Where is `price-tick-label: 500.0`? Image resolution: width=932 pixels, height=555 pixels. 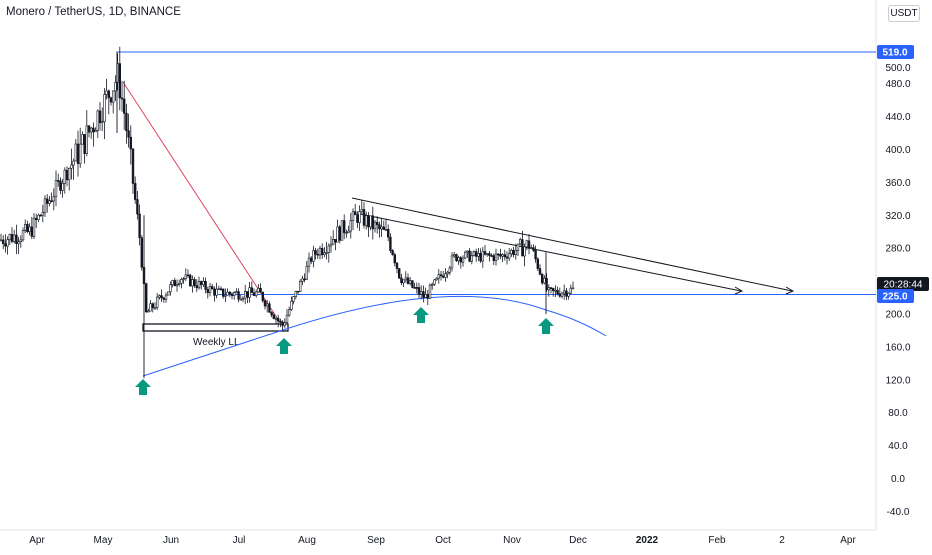
price-tick-label: 500.0 is located at coordinates (897, 68).